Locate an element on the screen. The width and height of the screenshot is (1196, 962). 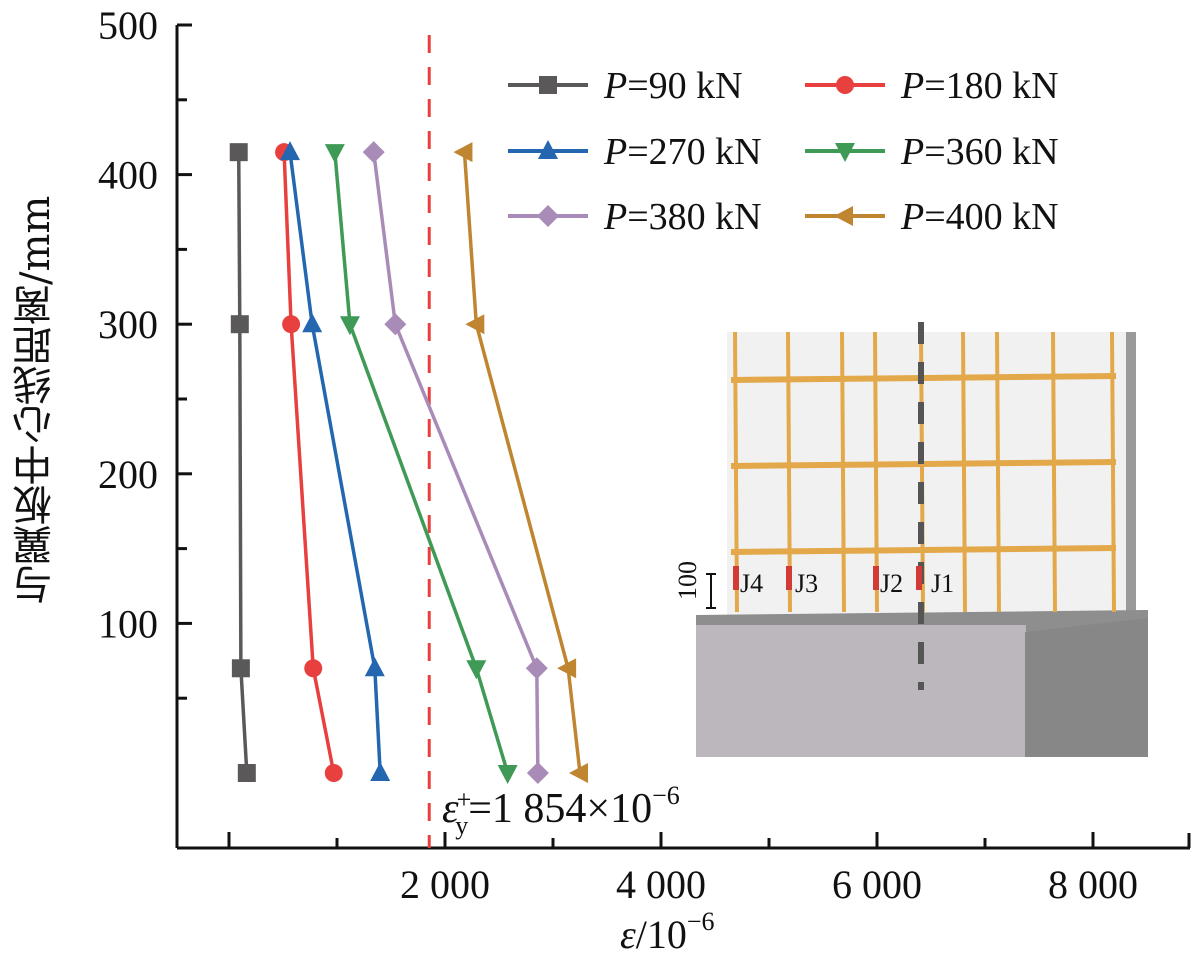
annot-sup: + is located at coordinates (464, 799).